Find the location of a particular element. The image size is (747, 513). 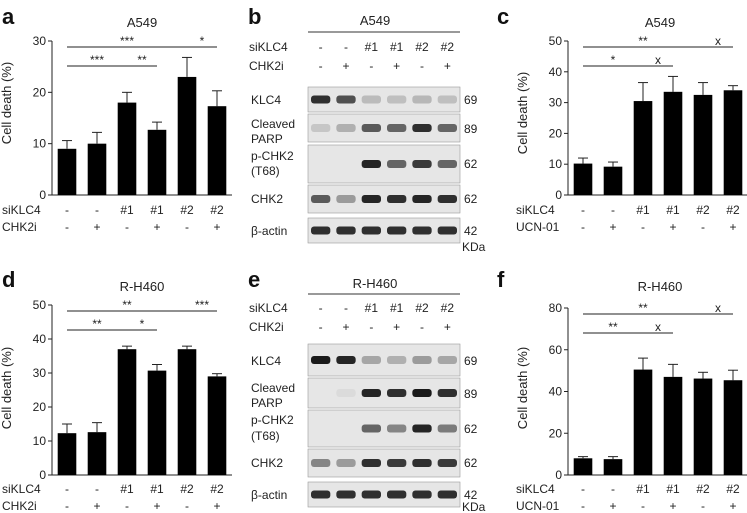

y-tick-label: 20 is located at coordinates (556, 433).